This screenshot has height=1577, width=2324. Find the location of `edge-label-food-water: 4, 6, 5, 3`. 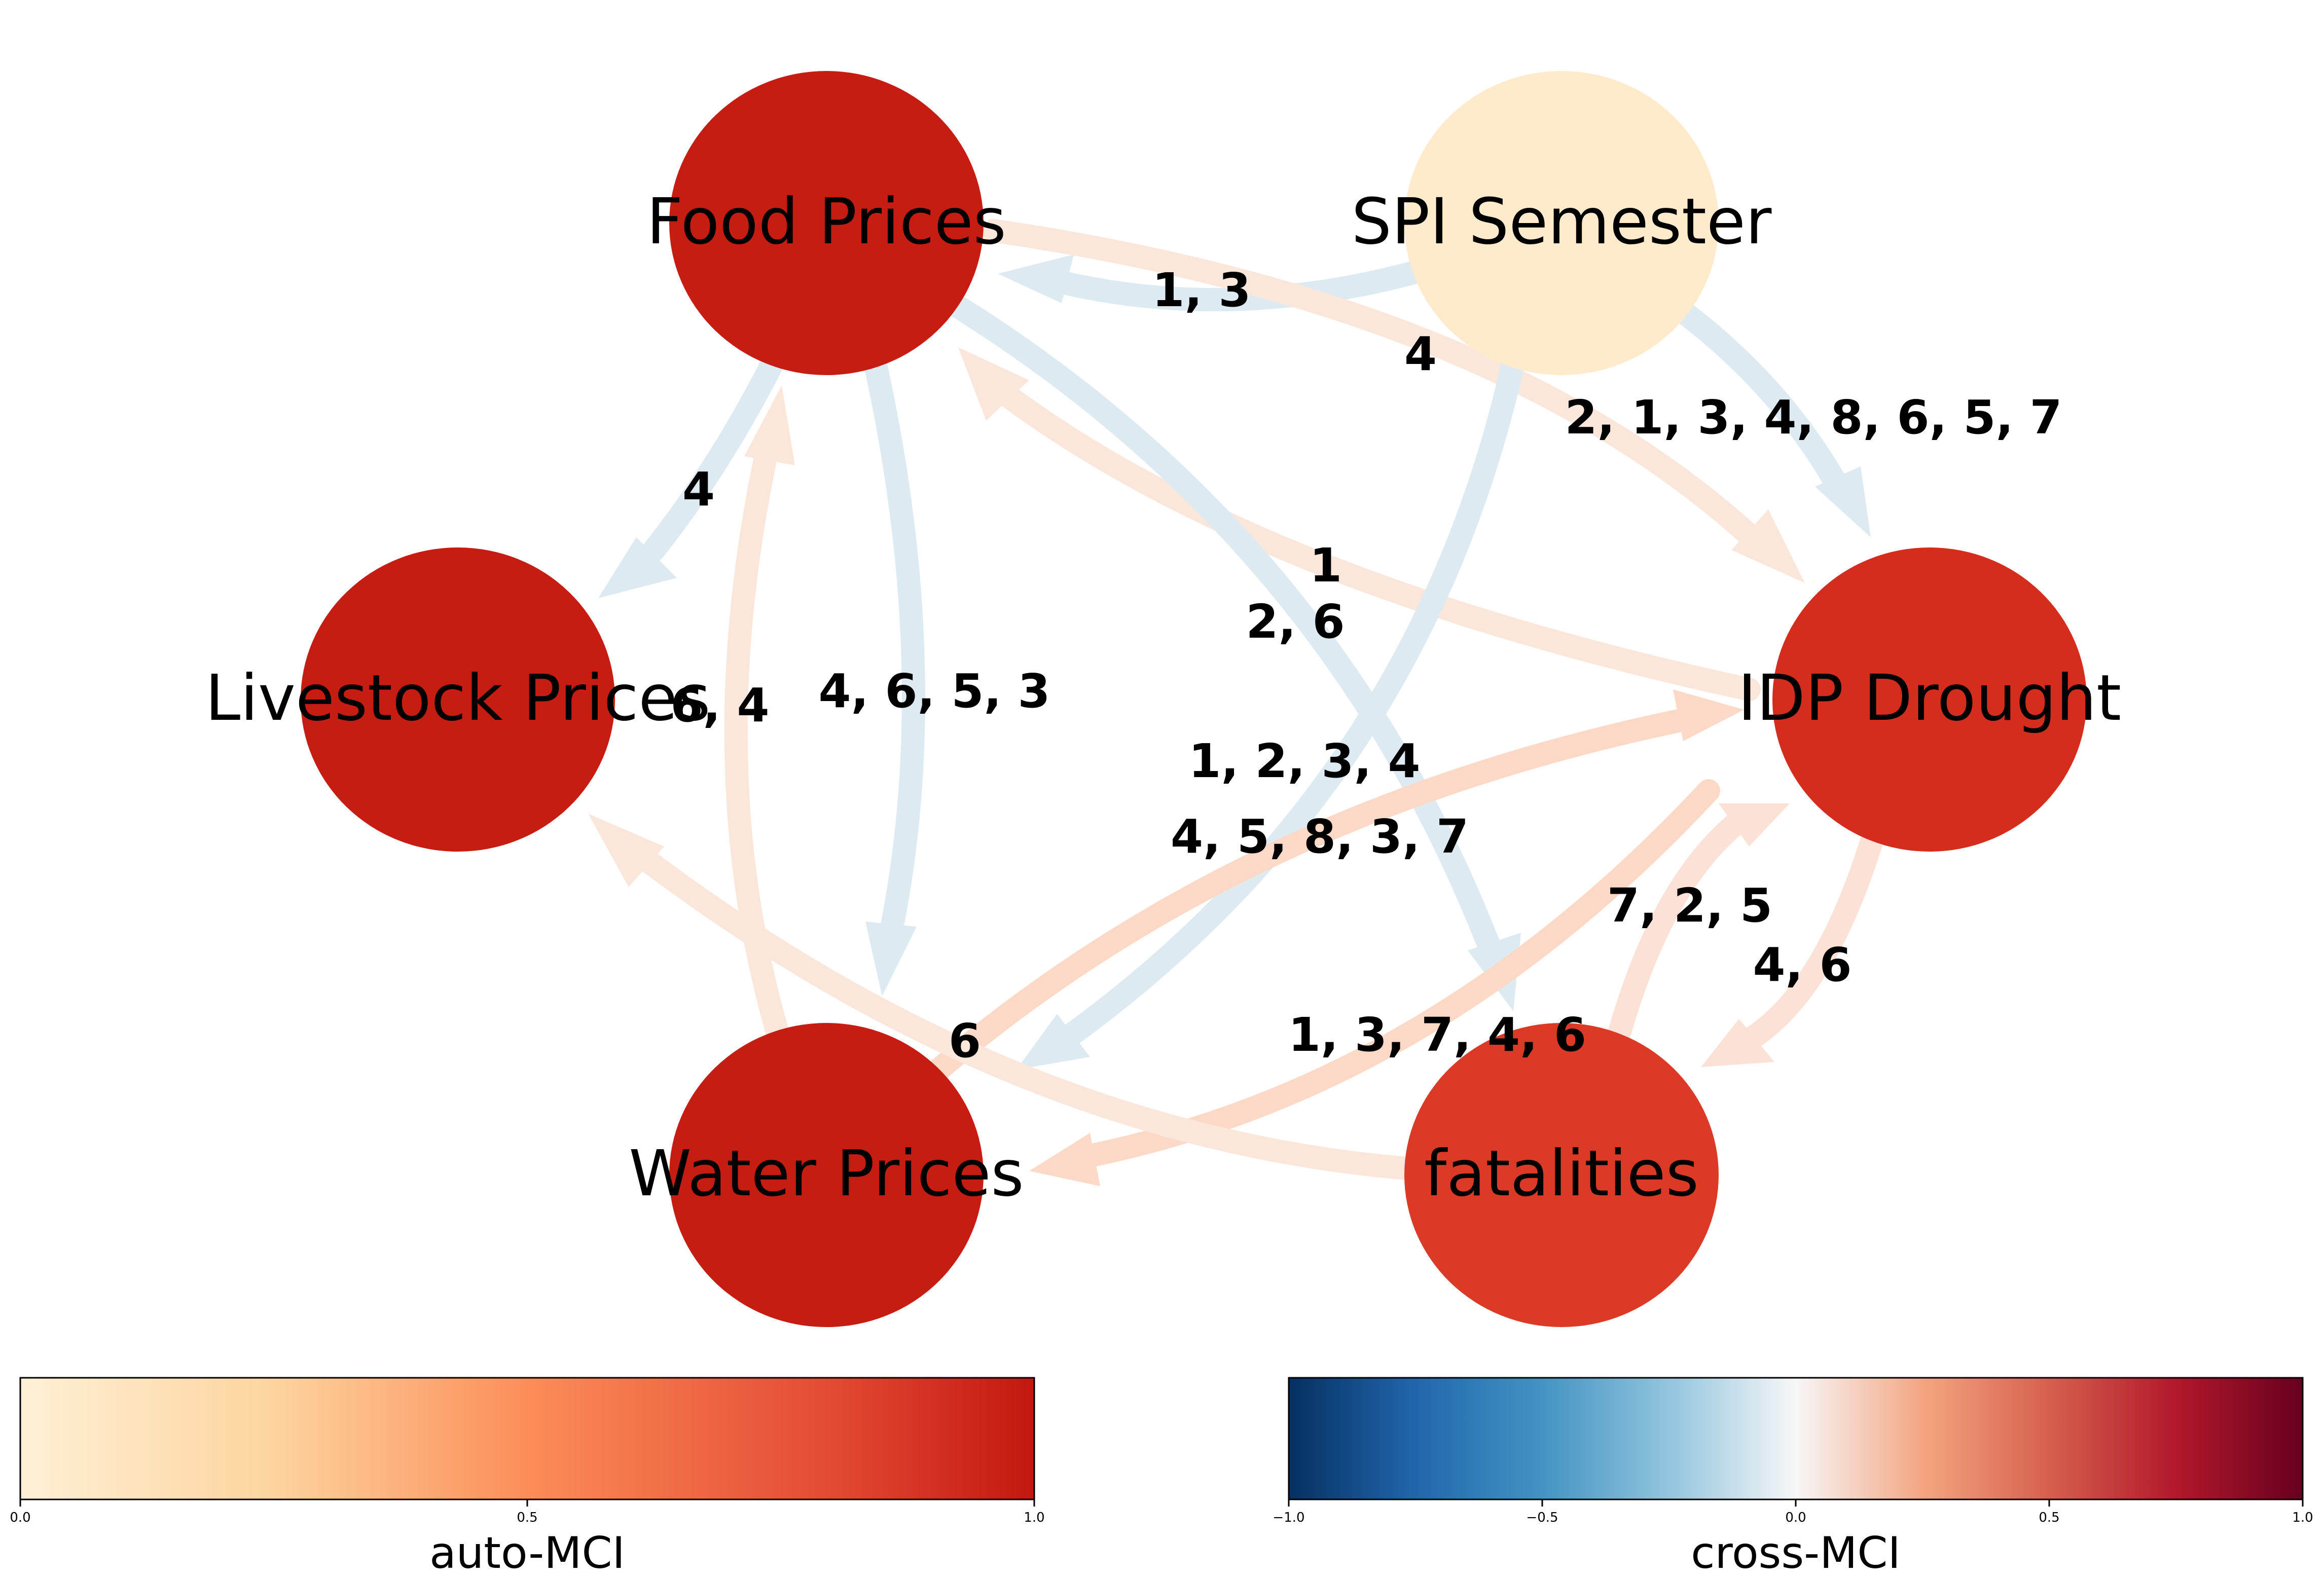

edge-label-food-water: 4, 6, 5, 3 is located at coordinates (934, 691).